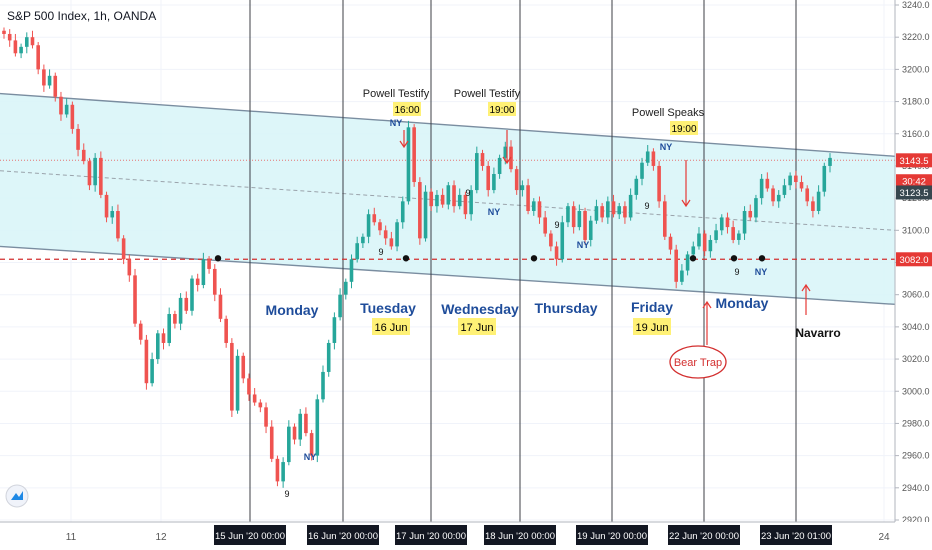  What do you see at coordinates (396, 118) in the screenshot?
I see `event-annotation: Powell Testify 16:00` at bounding box center [396, 118].